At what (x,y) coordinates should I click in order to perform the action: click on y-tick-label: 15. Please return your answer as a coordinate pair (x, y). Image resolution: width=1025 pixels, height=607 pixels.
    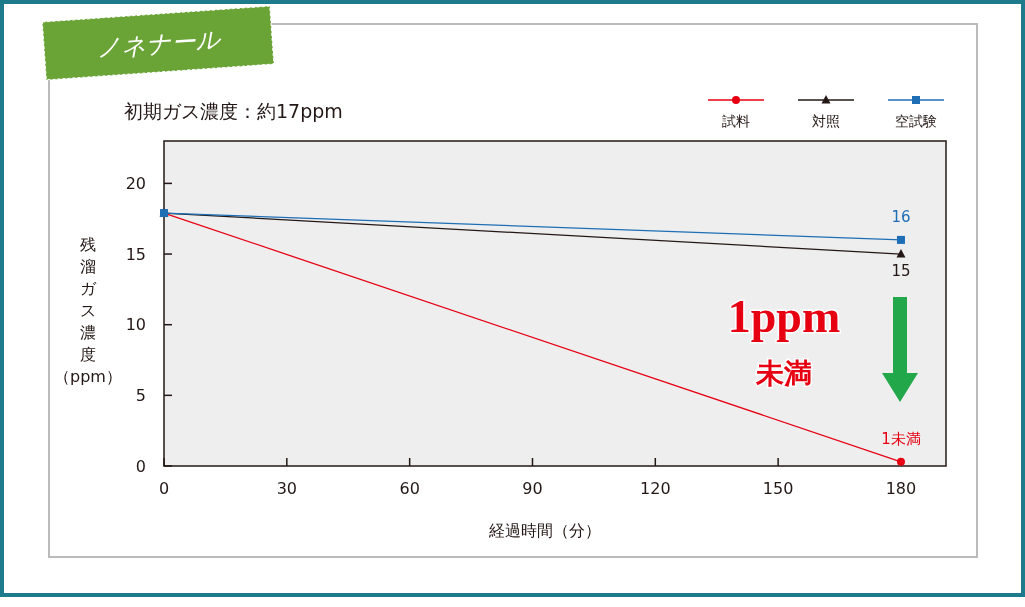
    Looking at the image, I should click on (135, 254).